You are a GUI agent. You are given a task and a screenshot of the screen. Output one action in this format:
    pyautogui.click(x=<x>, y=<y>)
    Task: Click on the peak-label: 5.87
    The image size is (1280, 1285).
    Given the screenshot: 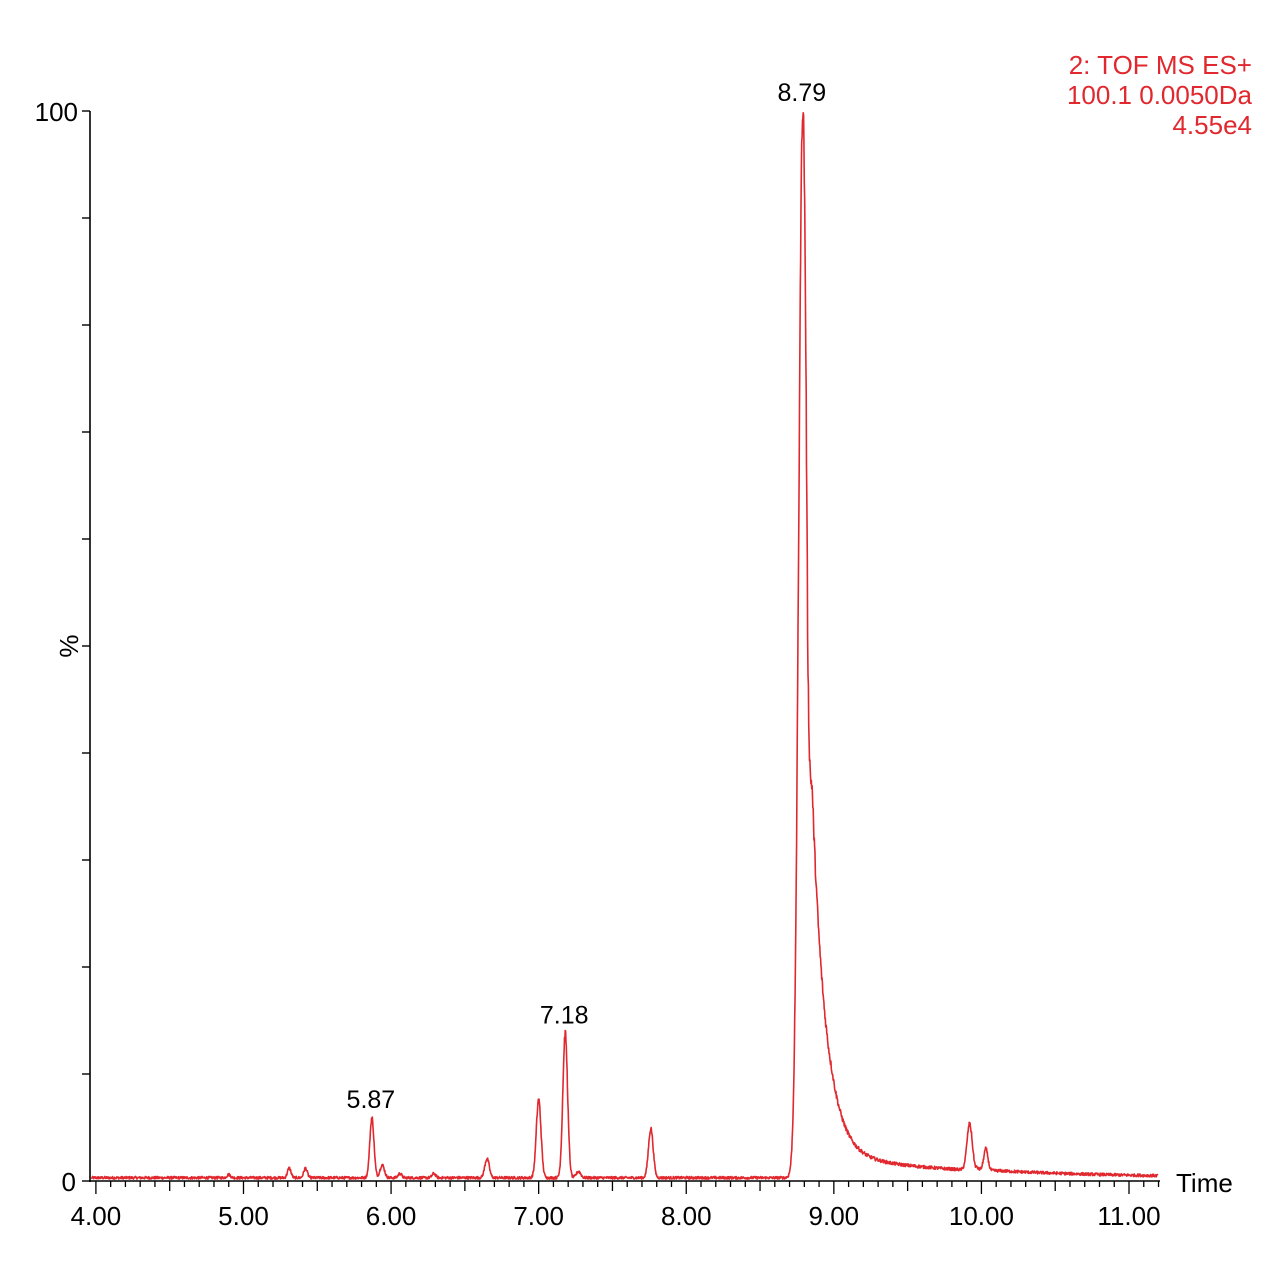 What is the action you would take?
    pyautogui.click(x=371, y=1100)
    